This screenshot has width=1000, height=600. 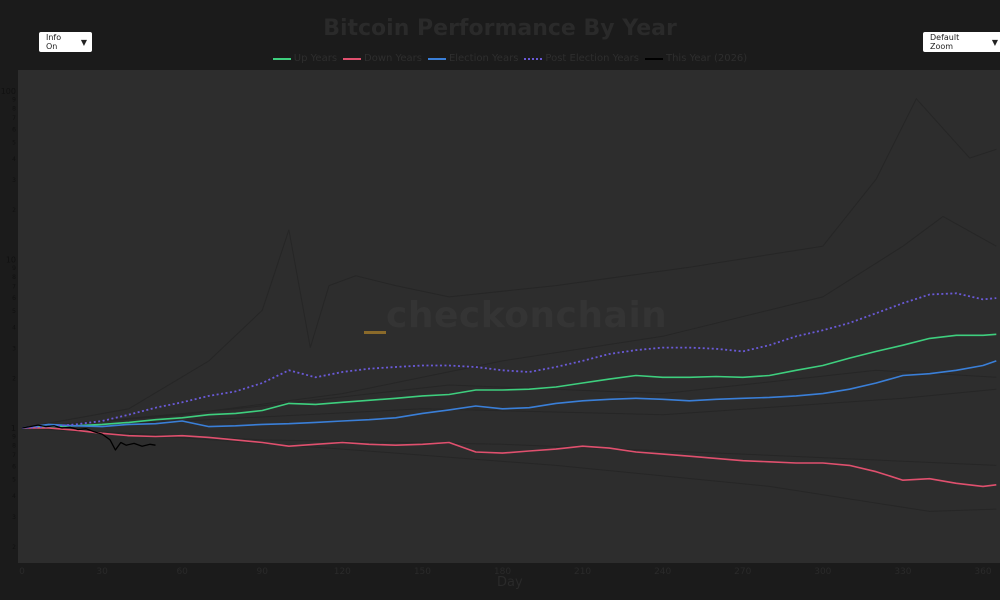 What do you see at coordinates (102, 572) in the screenshot?
I see `x-tick-label: 30` at bounding box center [102, 572].